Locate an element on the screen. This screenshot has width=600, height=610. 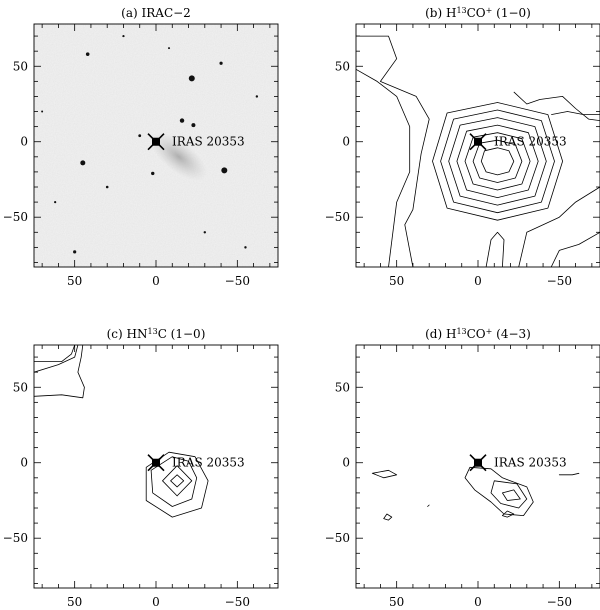
panel-title: (a) IRAC−2 is located at coordinates (156, 13).